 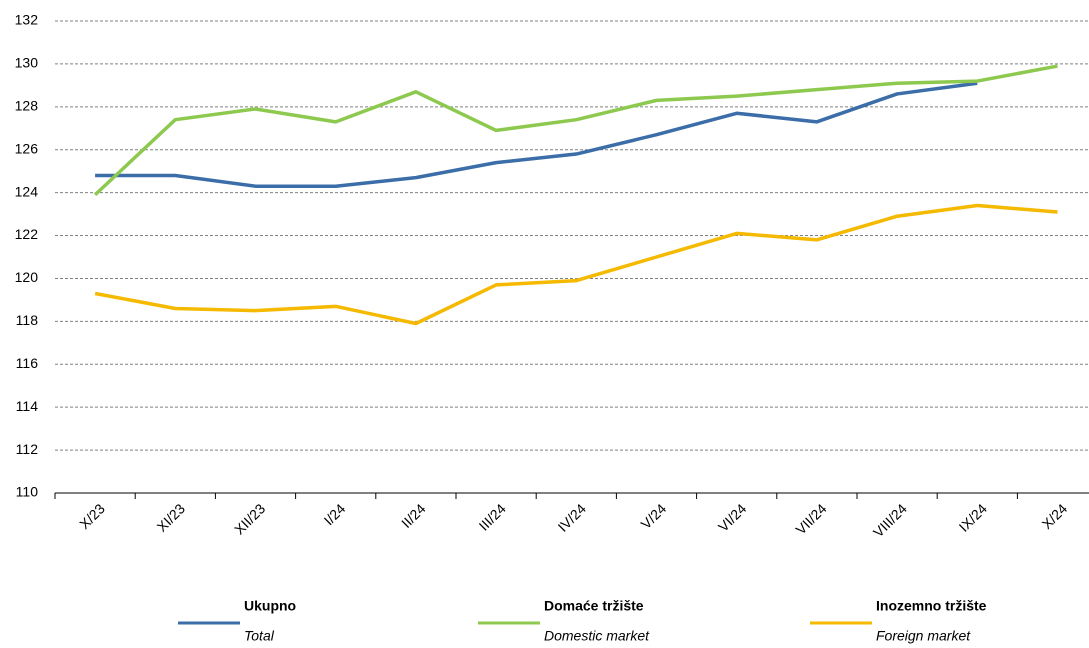 What do you see at coordinates (536, 134) in the screenshot?
I see `series-line` at bounding box center [536, 134].